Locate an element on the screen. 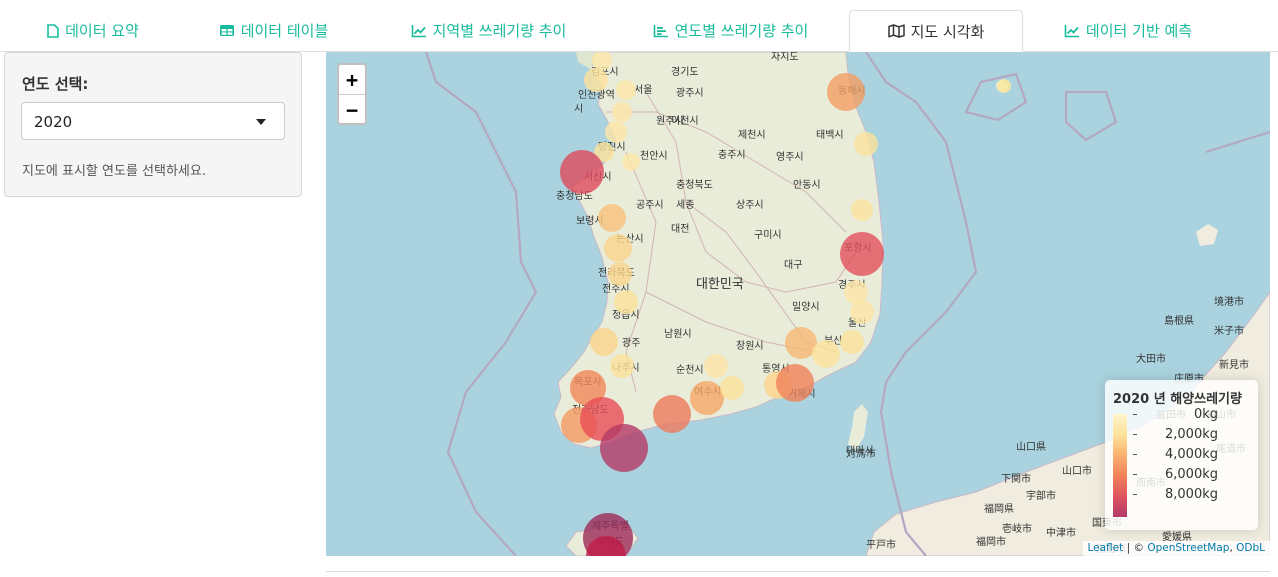 The width and height of the screenshot is (1278, 577). bar-chart-icon is located at coordinates (660, 30).